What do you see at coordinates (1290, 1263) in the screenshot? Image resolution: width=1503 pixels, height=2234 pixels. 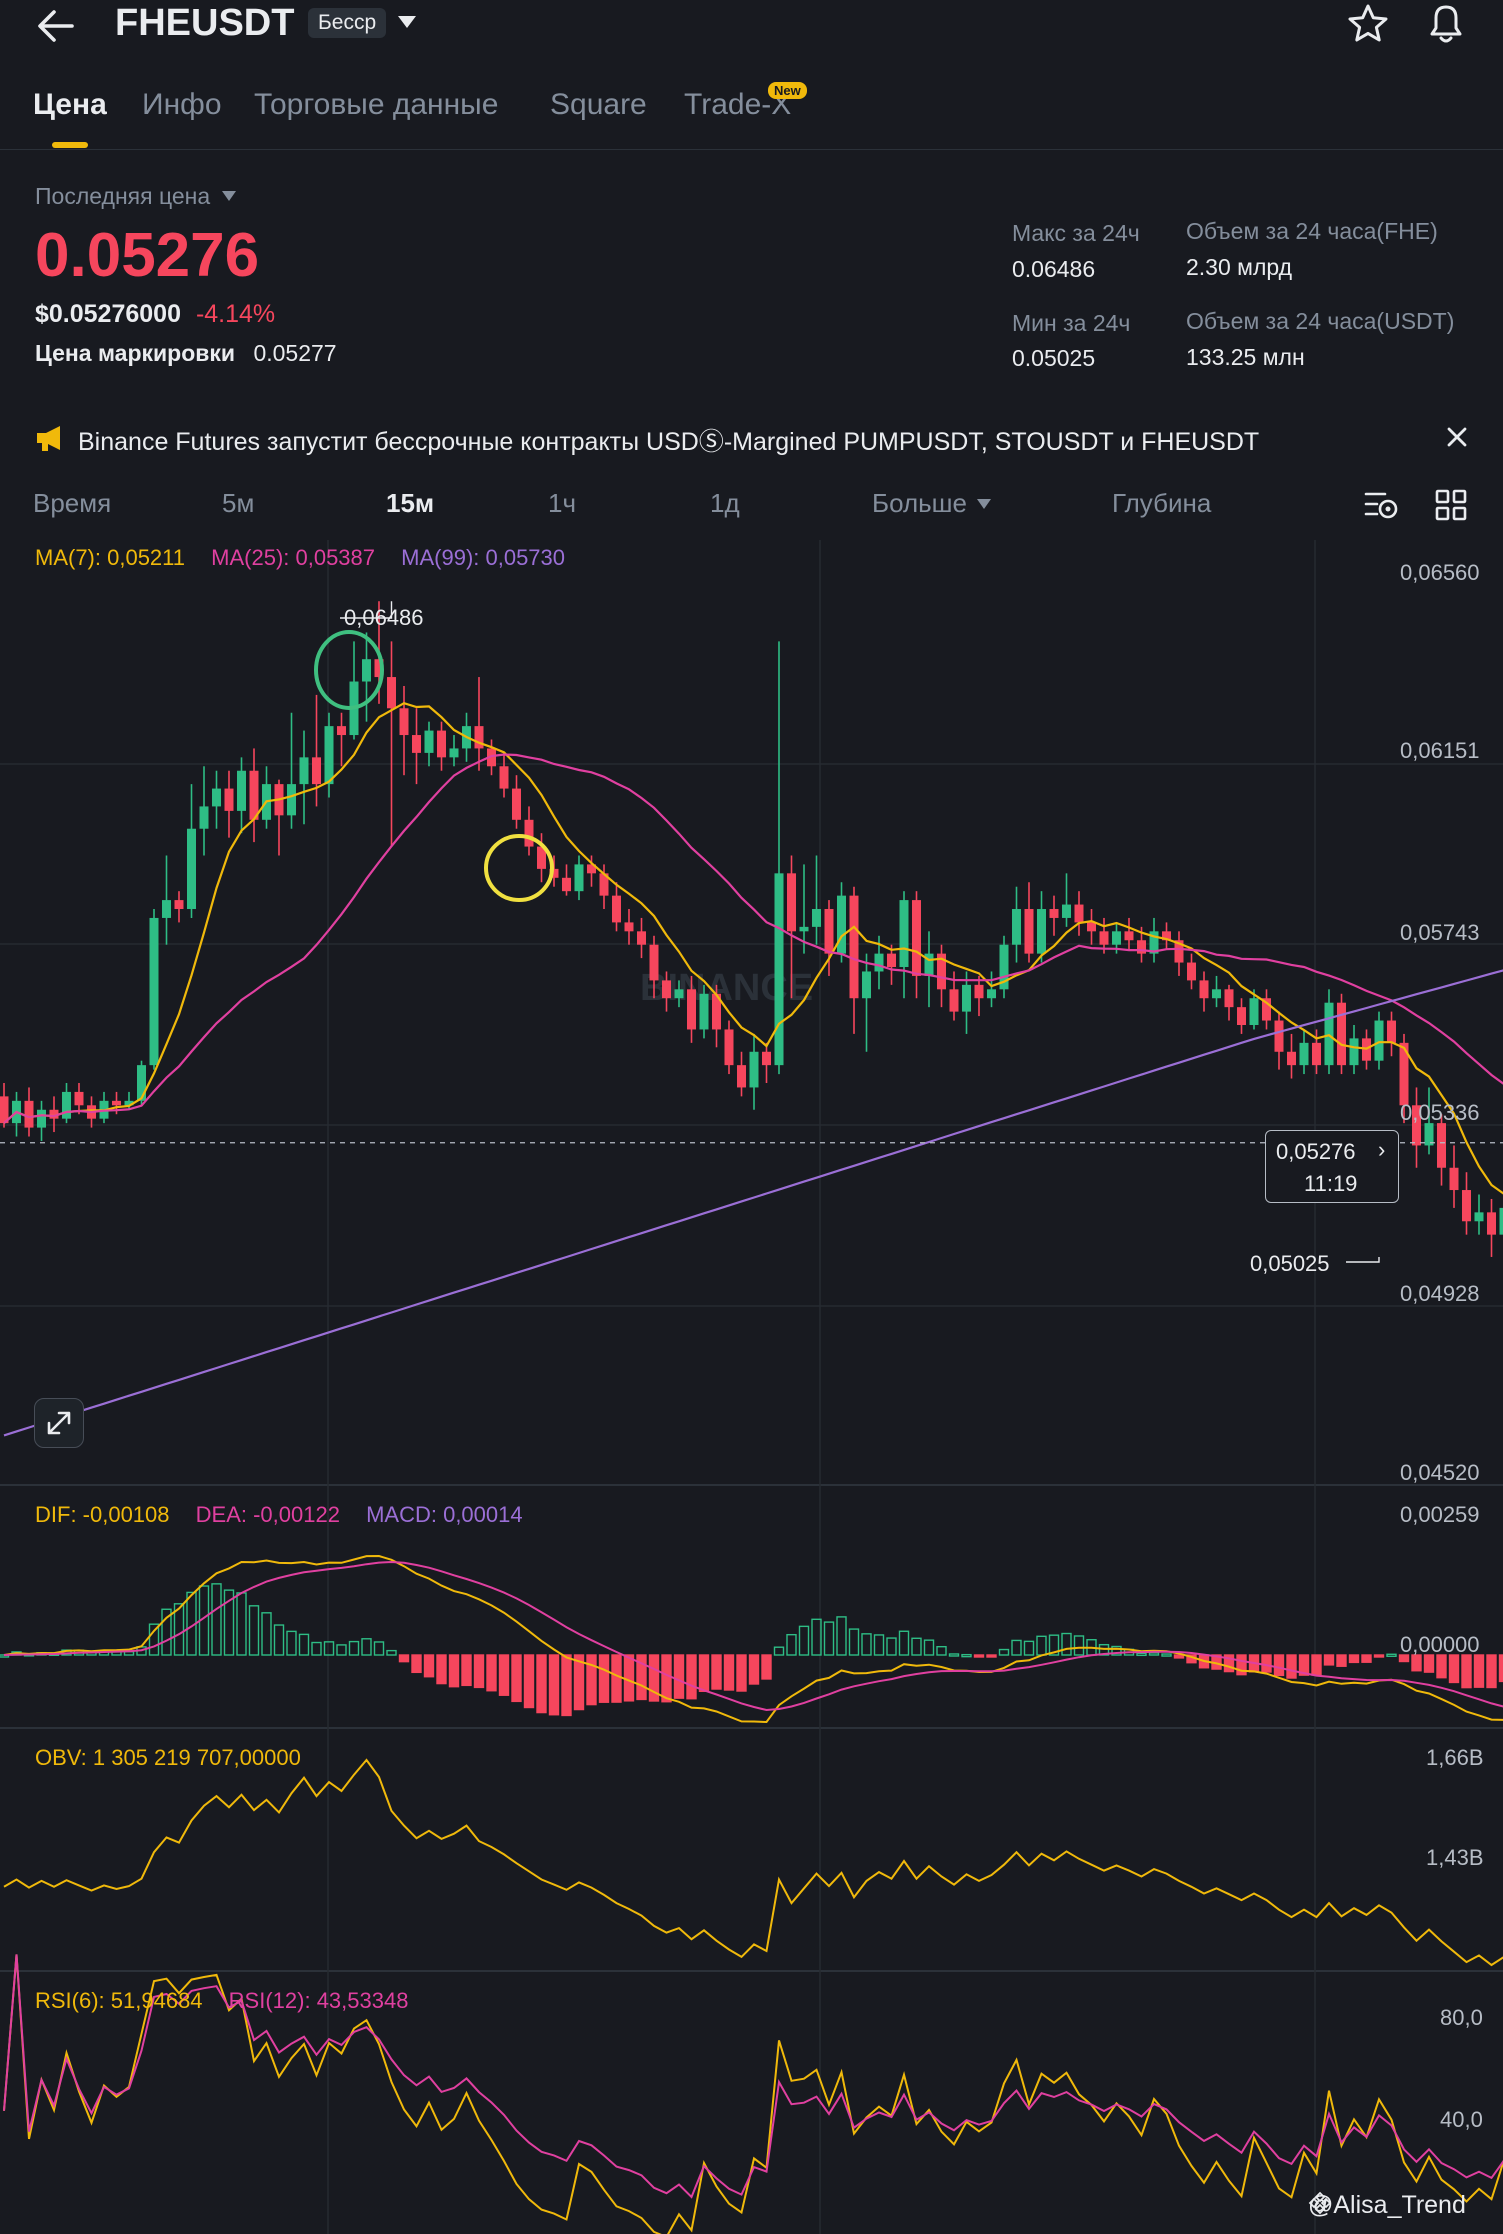 I see `low-annotation: 0,05025` at bounding box center [1290, 1263].